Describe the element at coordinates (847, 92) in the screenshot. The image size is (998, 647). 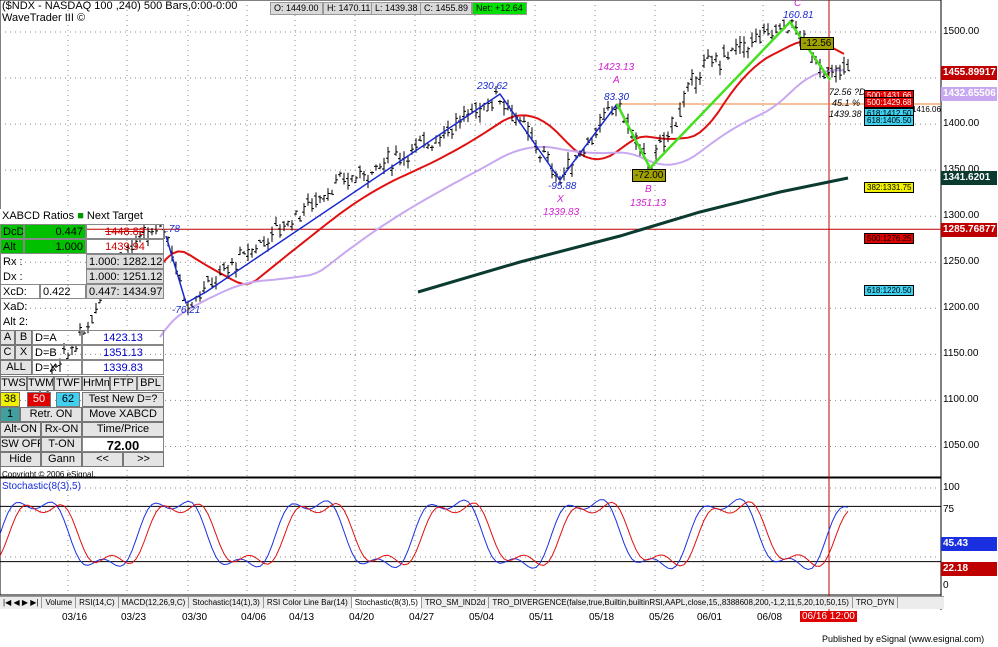
I see `d-projection-info: 72.56 ?D` at that location.